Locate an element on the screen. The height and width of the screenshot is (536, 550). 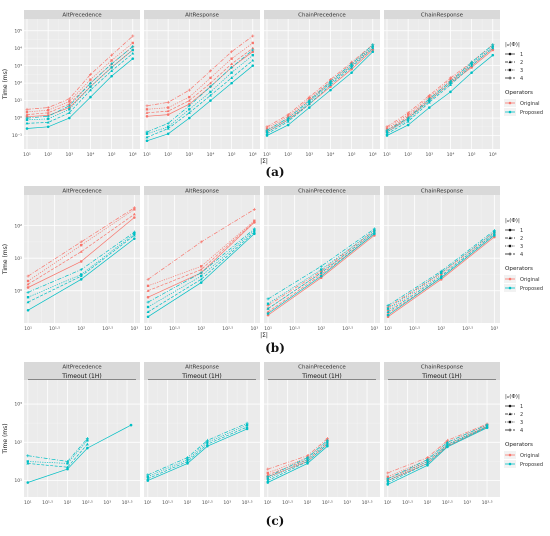
x-axis-title: |Σ| is located at coordinates (264, 161).